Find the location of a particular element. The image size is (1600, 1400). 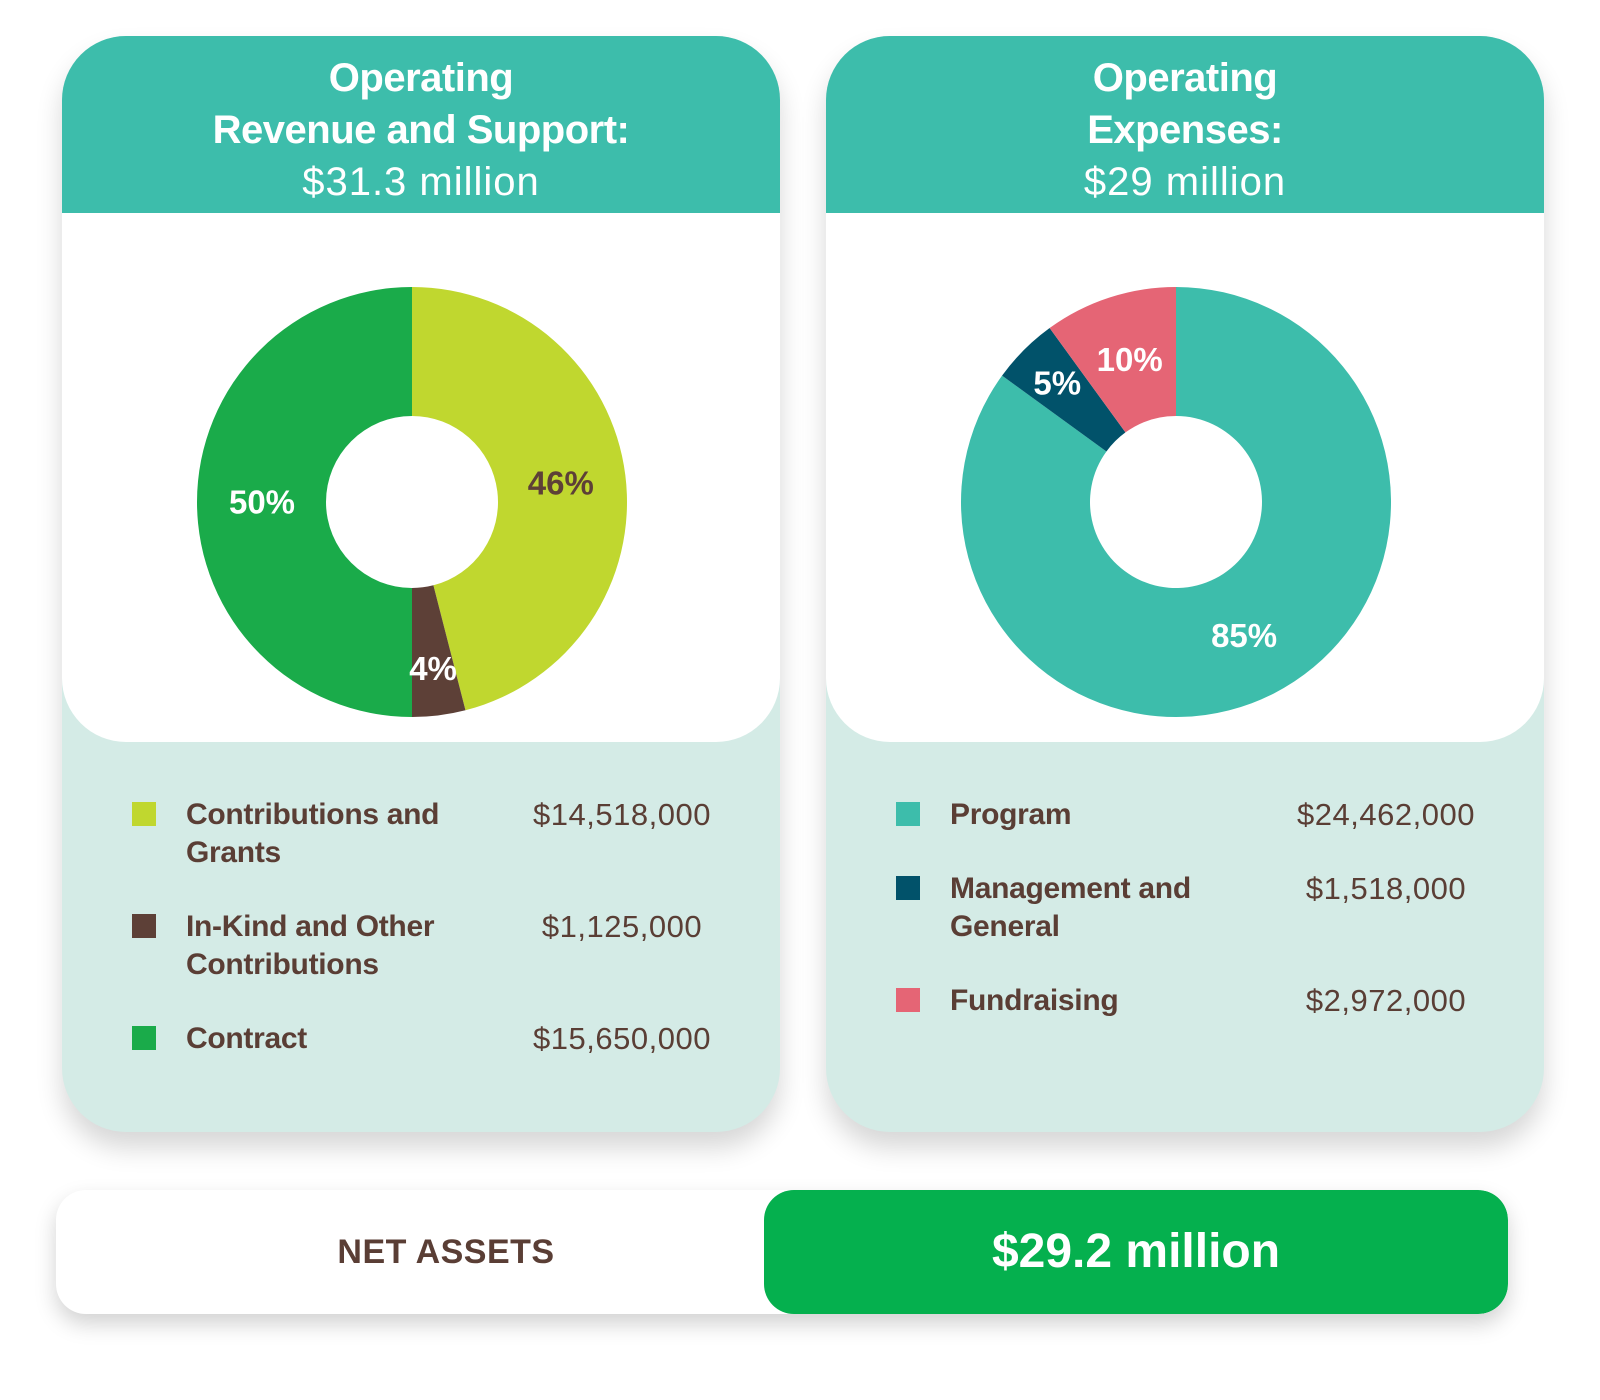

pie-slice-fundraising is located at coordinates (1112, 360).